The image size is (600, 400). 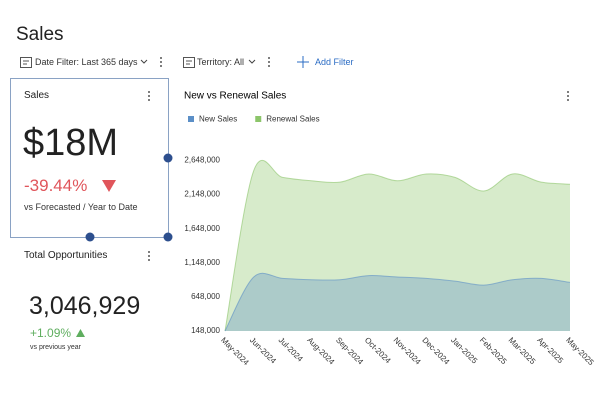 What do you see at coordinates (85, 306) in the screenshot?
I see `card-value: 3,046,929` at bounding box center [85, 306].